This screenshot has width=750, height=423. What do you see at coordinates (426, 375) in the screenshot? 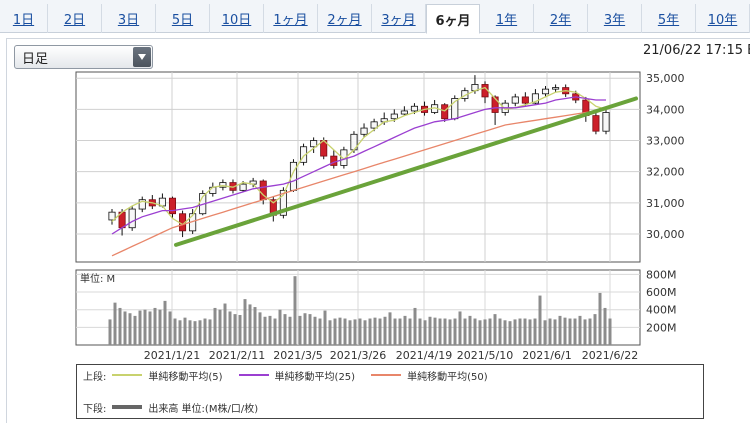
I see `legend-ma50: 単純移動平均(50)` at bounding box center [426, 375].